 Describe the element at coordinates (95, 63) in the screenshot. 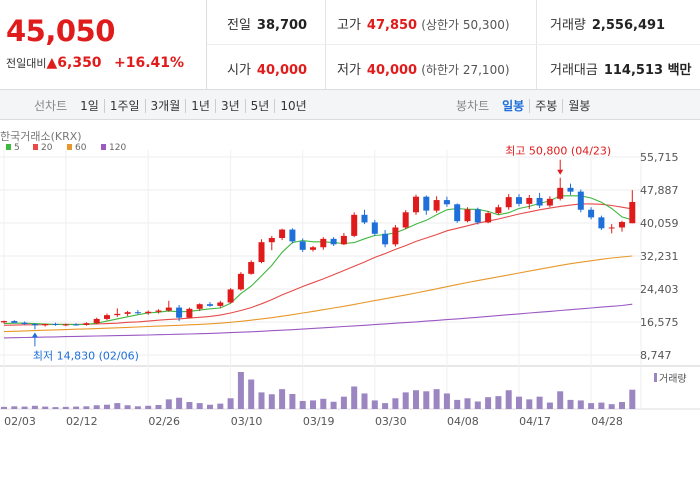

I see `change-row: 전일대비▲6,350 +16.41%` at that location.